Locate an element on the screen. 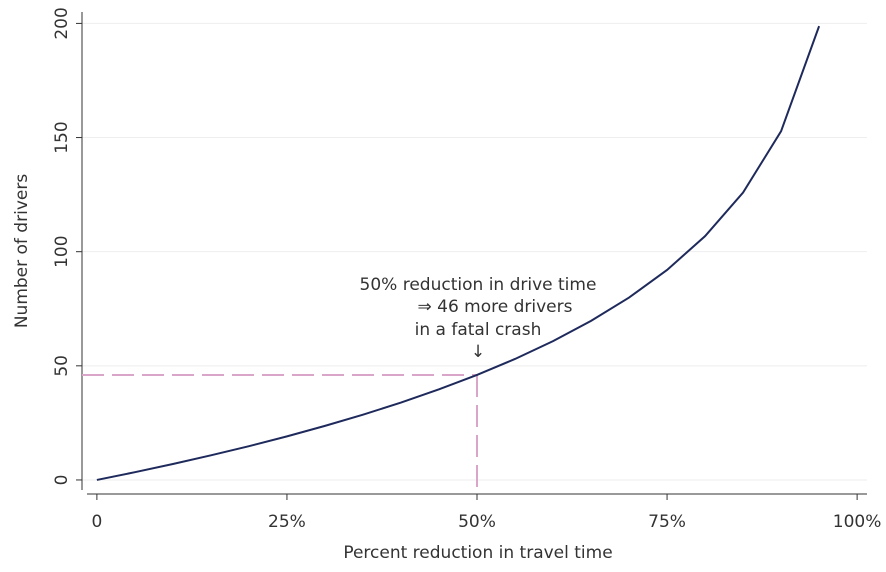 The width and height of the screenshot is (886, 572). y-tick-label: 150 is located at coordinates (62, 137).